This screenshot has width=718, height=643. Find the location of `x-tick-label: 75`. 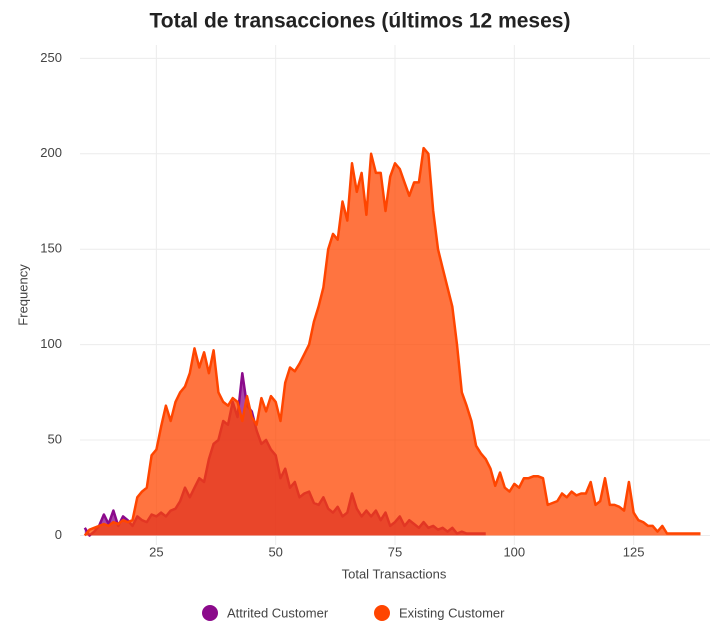

x-tick-label: 75 is located at coordinates (395, 551).